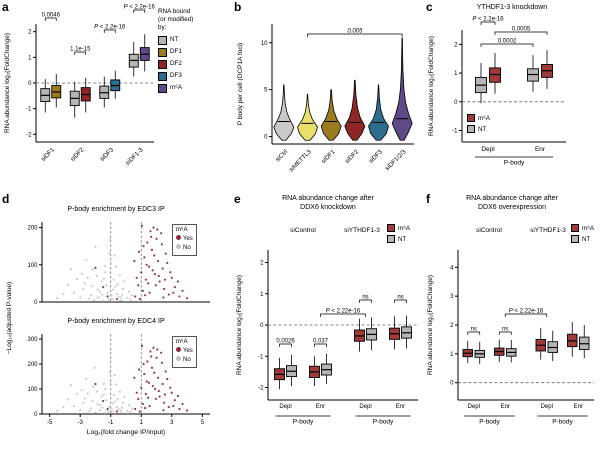 The image size is (600, 451). Describe the element at coordinates (175, 64) in the screenshot. I see `legend-item-df2: DF2` at that location.